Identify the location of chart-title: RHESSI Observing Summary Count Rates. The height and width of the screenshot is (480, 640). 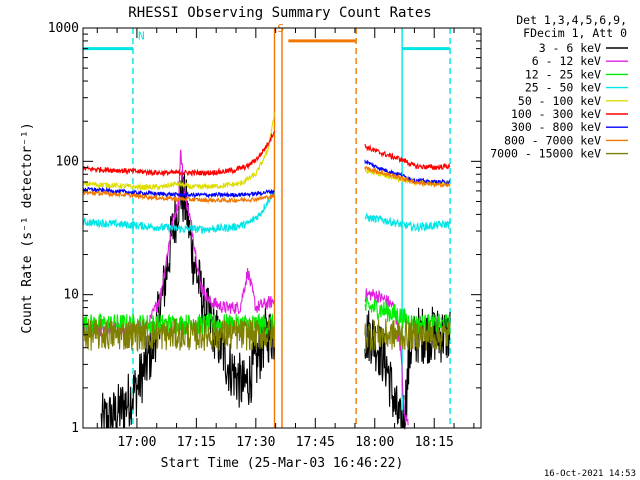
(279, 13).